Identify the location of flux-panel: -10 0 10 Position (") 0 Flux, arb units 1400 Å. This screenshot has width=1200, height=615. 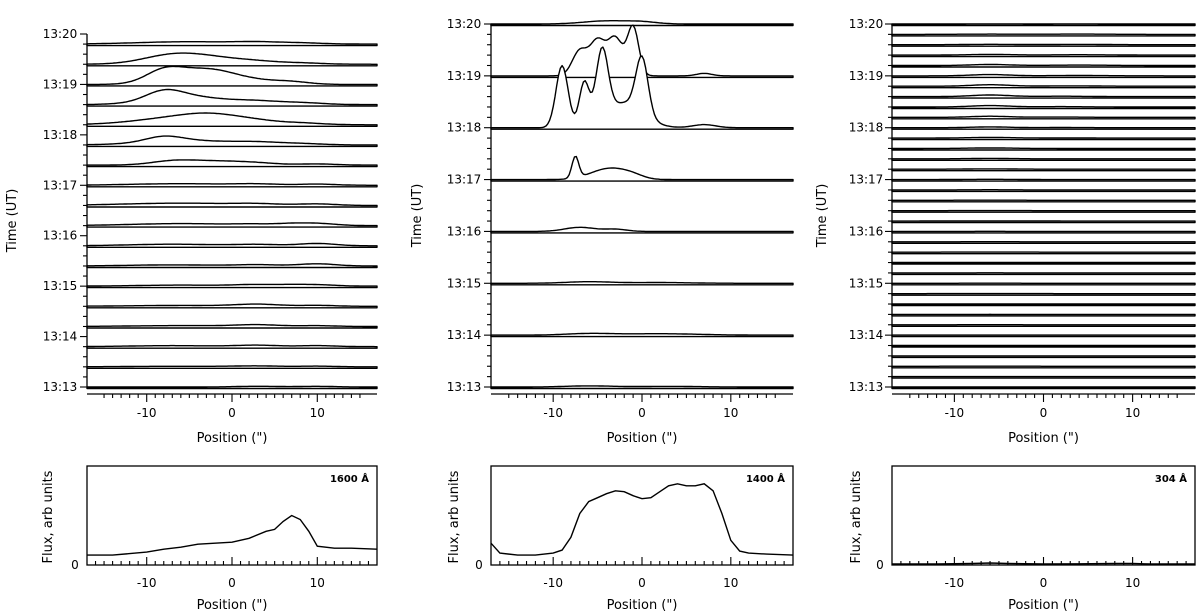
(620, 539).